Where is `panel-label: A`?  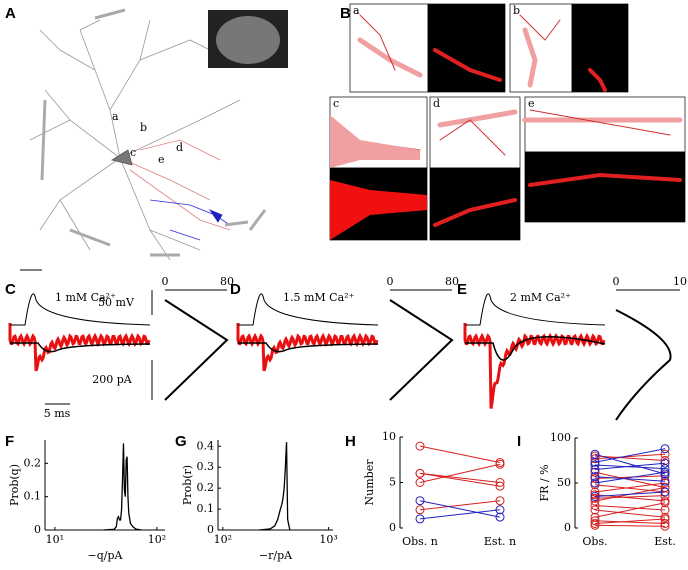
panel-label: A is located at coordinates (10, 13).